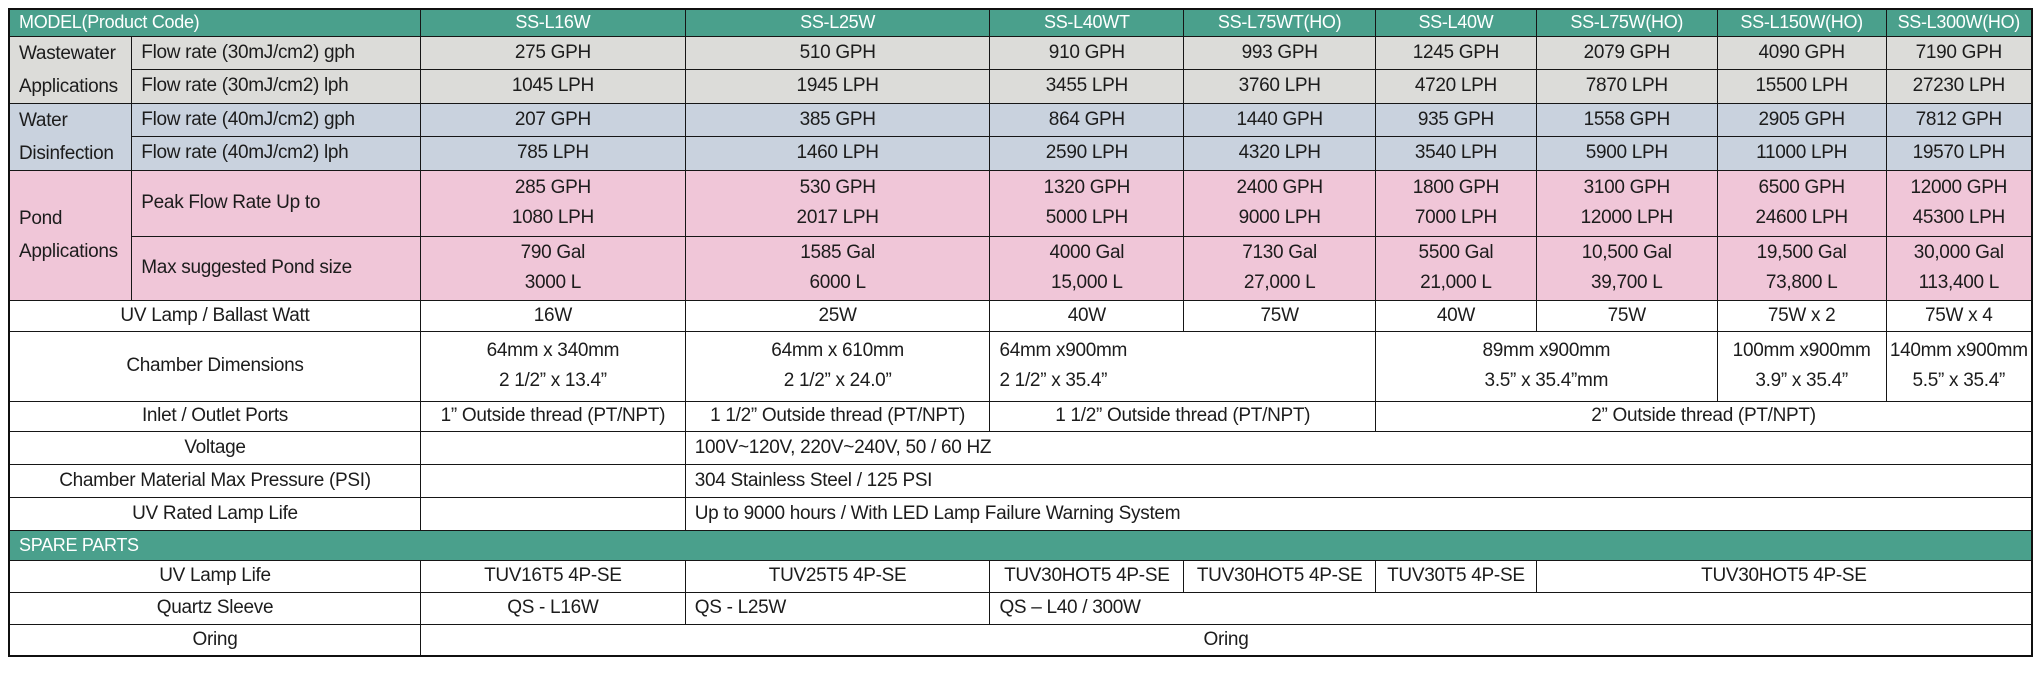 Image resolution: width=2039 pixels, height=677 pixels. Describe the element at coordinates (1959, 86) in the screenshot. I see `value-cell: 27230 LPH` at that location.